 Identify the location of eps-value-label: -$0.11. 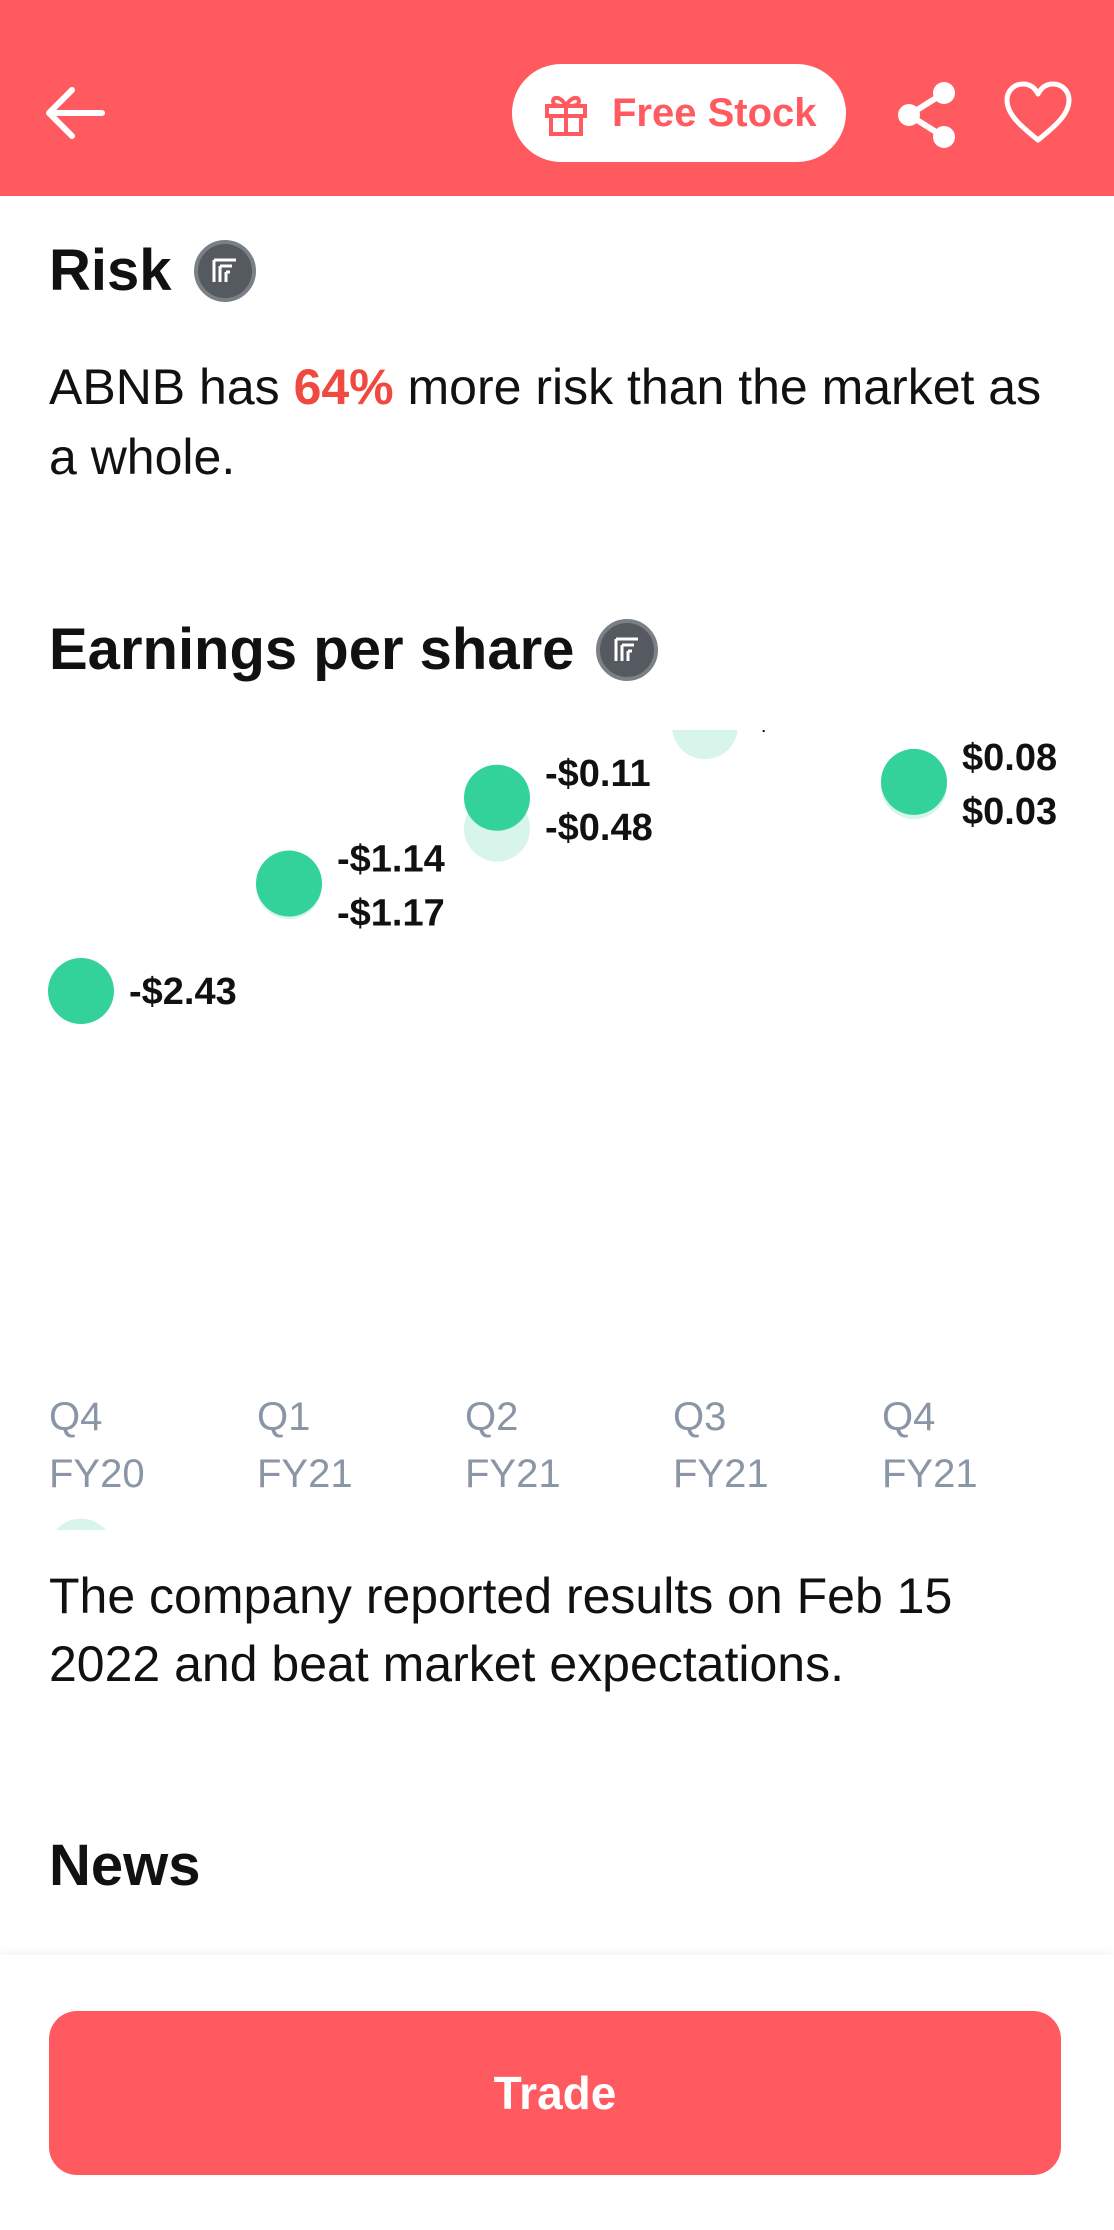
(598, 774).